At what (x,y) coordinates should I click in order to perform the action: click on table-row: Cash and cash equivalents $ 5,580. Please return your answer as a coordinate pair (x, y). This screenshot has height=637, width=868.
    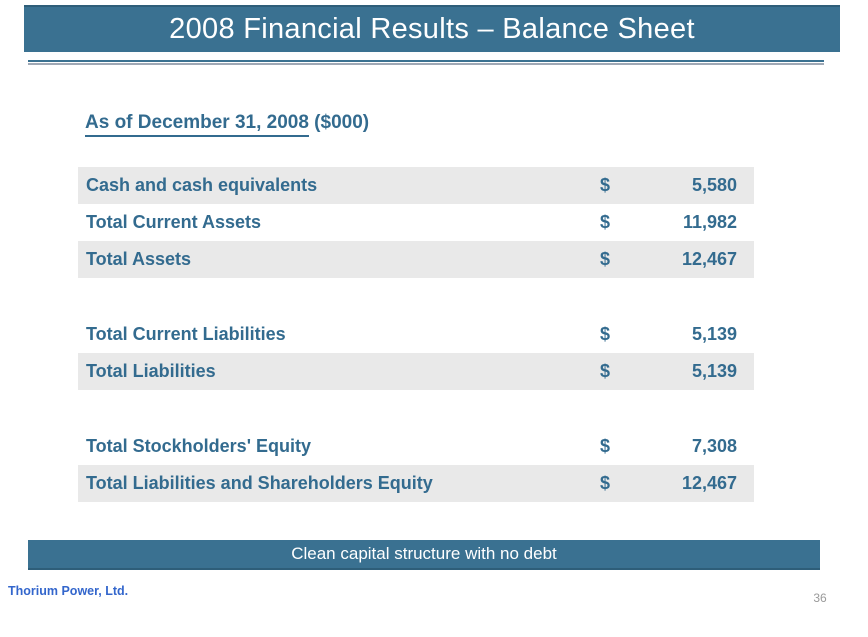
    Looking at the image, I should click on (416, 185).